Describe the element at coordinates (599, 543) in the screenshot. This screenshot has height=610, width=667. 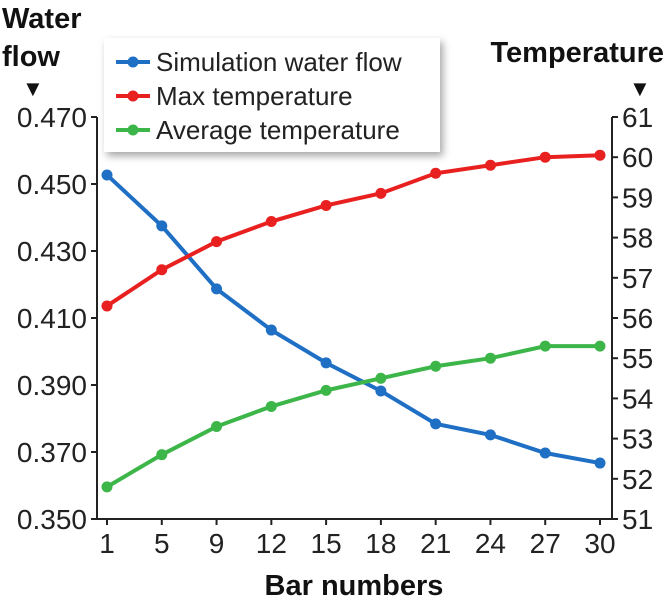
I see `x-tick-label: 30` at that location.